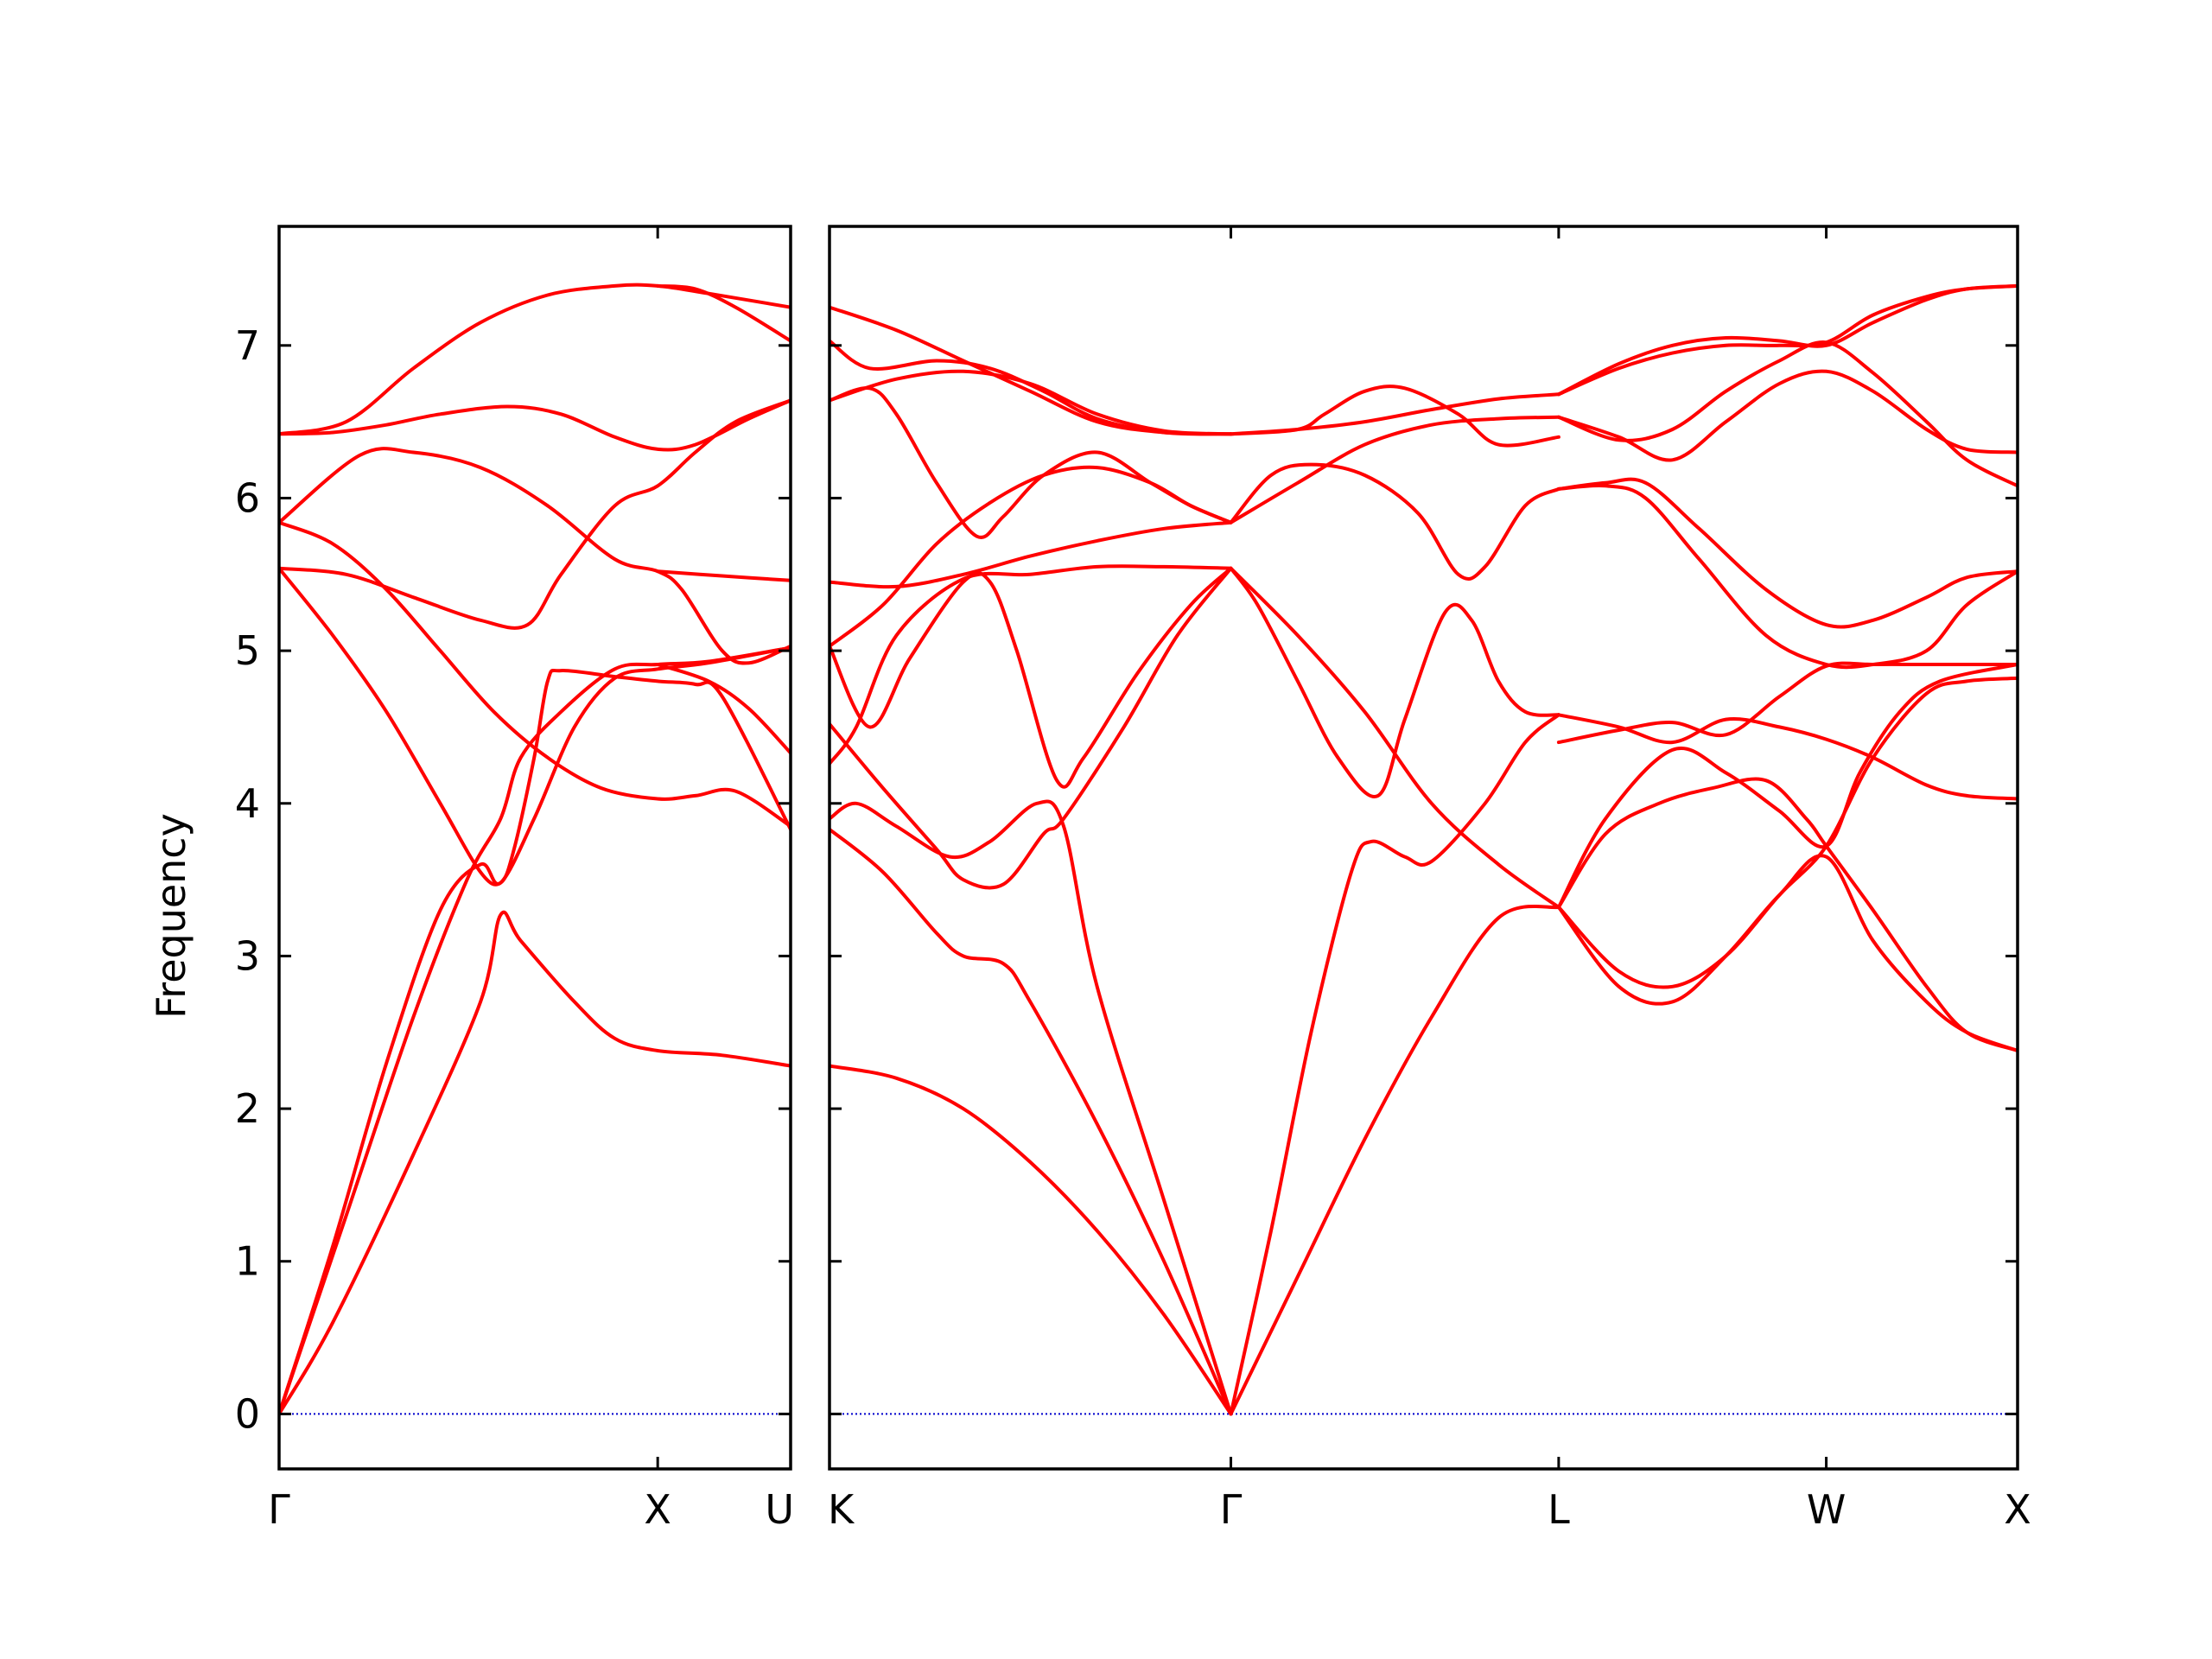 The image size is (2212, 1659). I want to click on y-tick-label: 6, so click(247, 497).